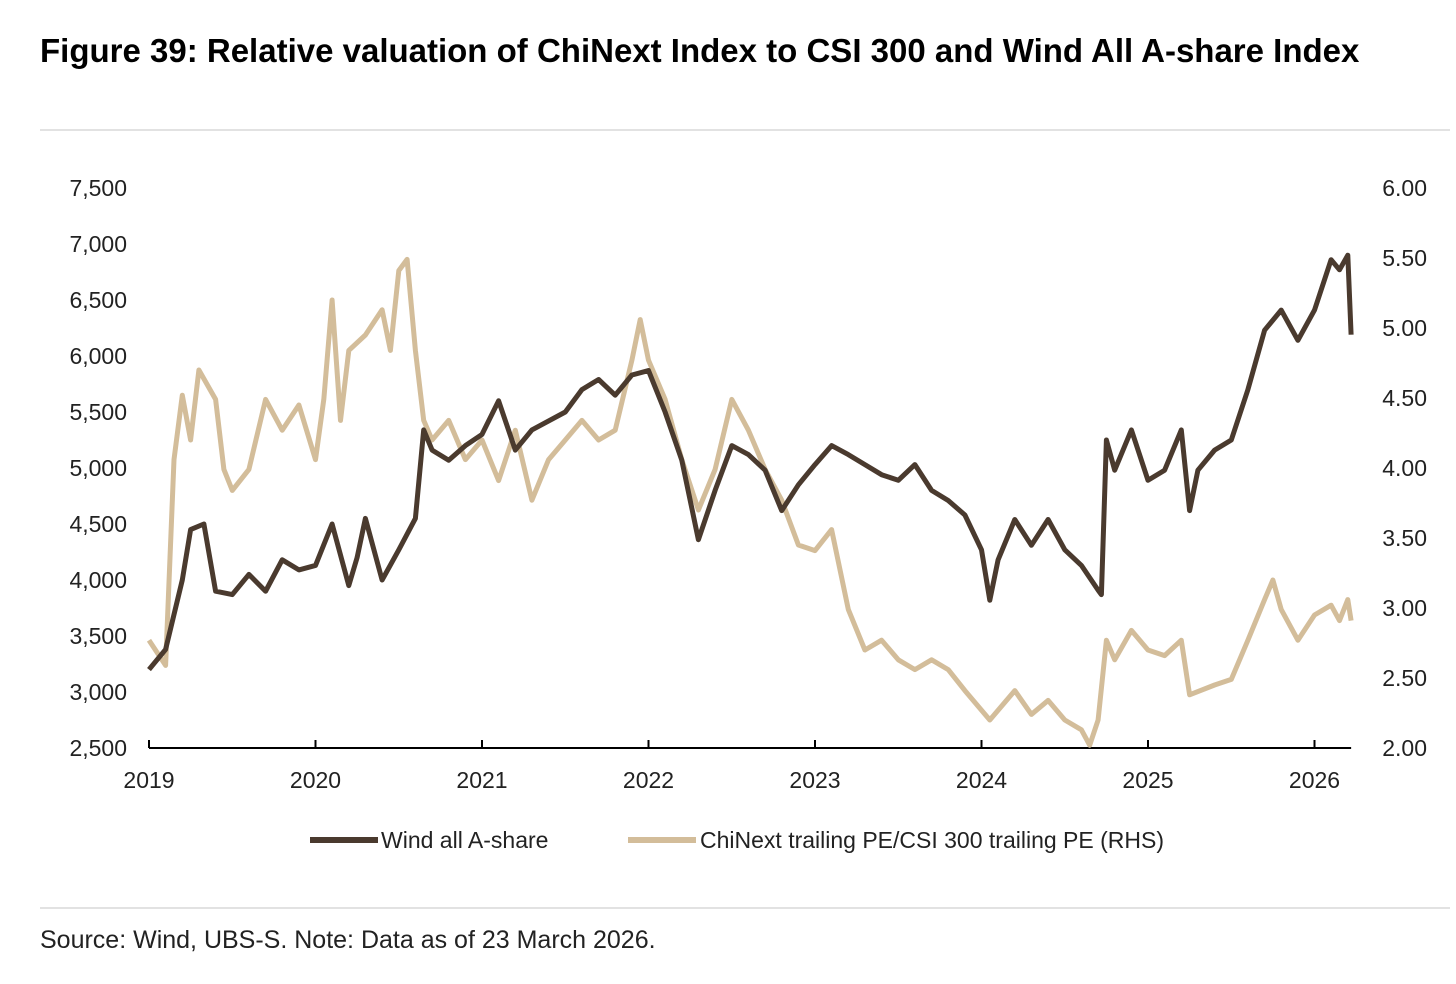 The image size is (1456, 984). What do you see at coordinates (981, 780) in the screenshot?
I see `x-tick-label: 2024` at bounding box center [981, 780].